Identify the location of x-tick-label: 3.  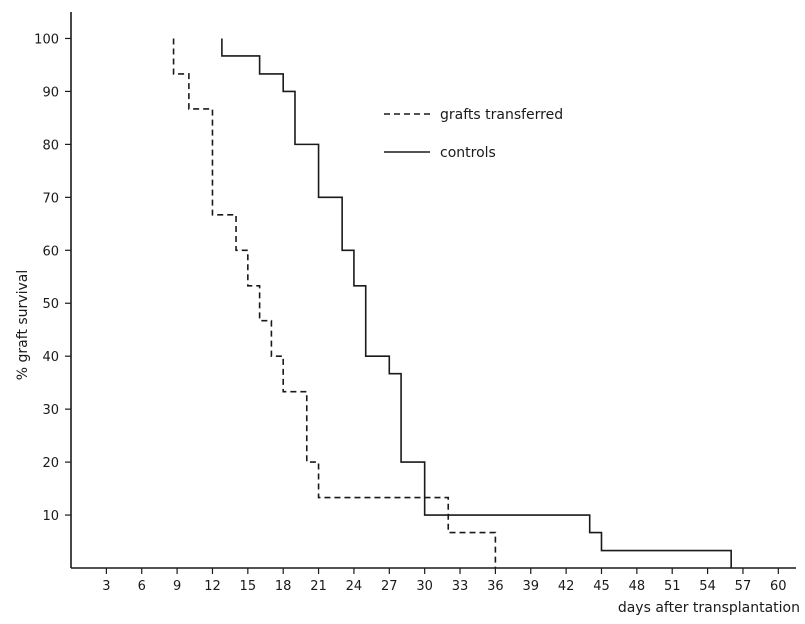
(106, 586).